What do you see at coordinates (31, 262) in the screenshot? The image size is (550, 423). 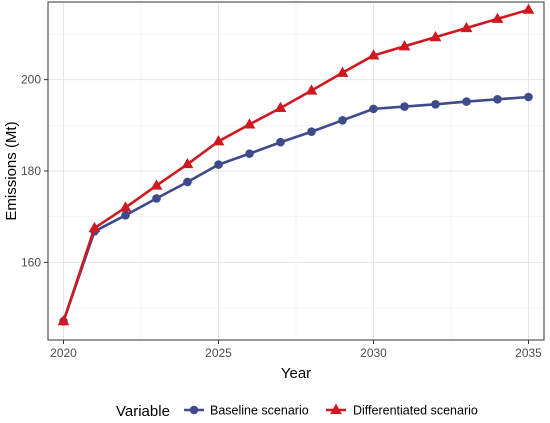 I see `y-tick-label: 160` at bounding box center [31, 262].